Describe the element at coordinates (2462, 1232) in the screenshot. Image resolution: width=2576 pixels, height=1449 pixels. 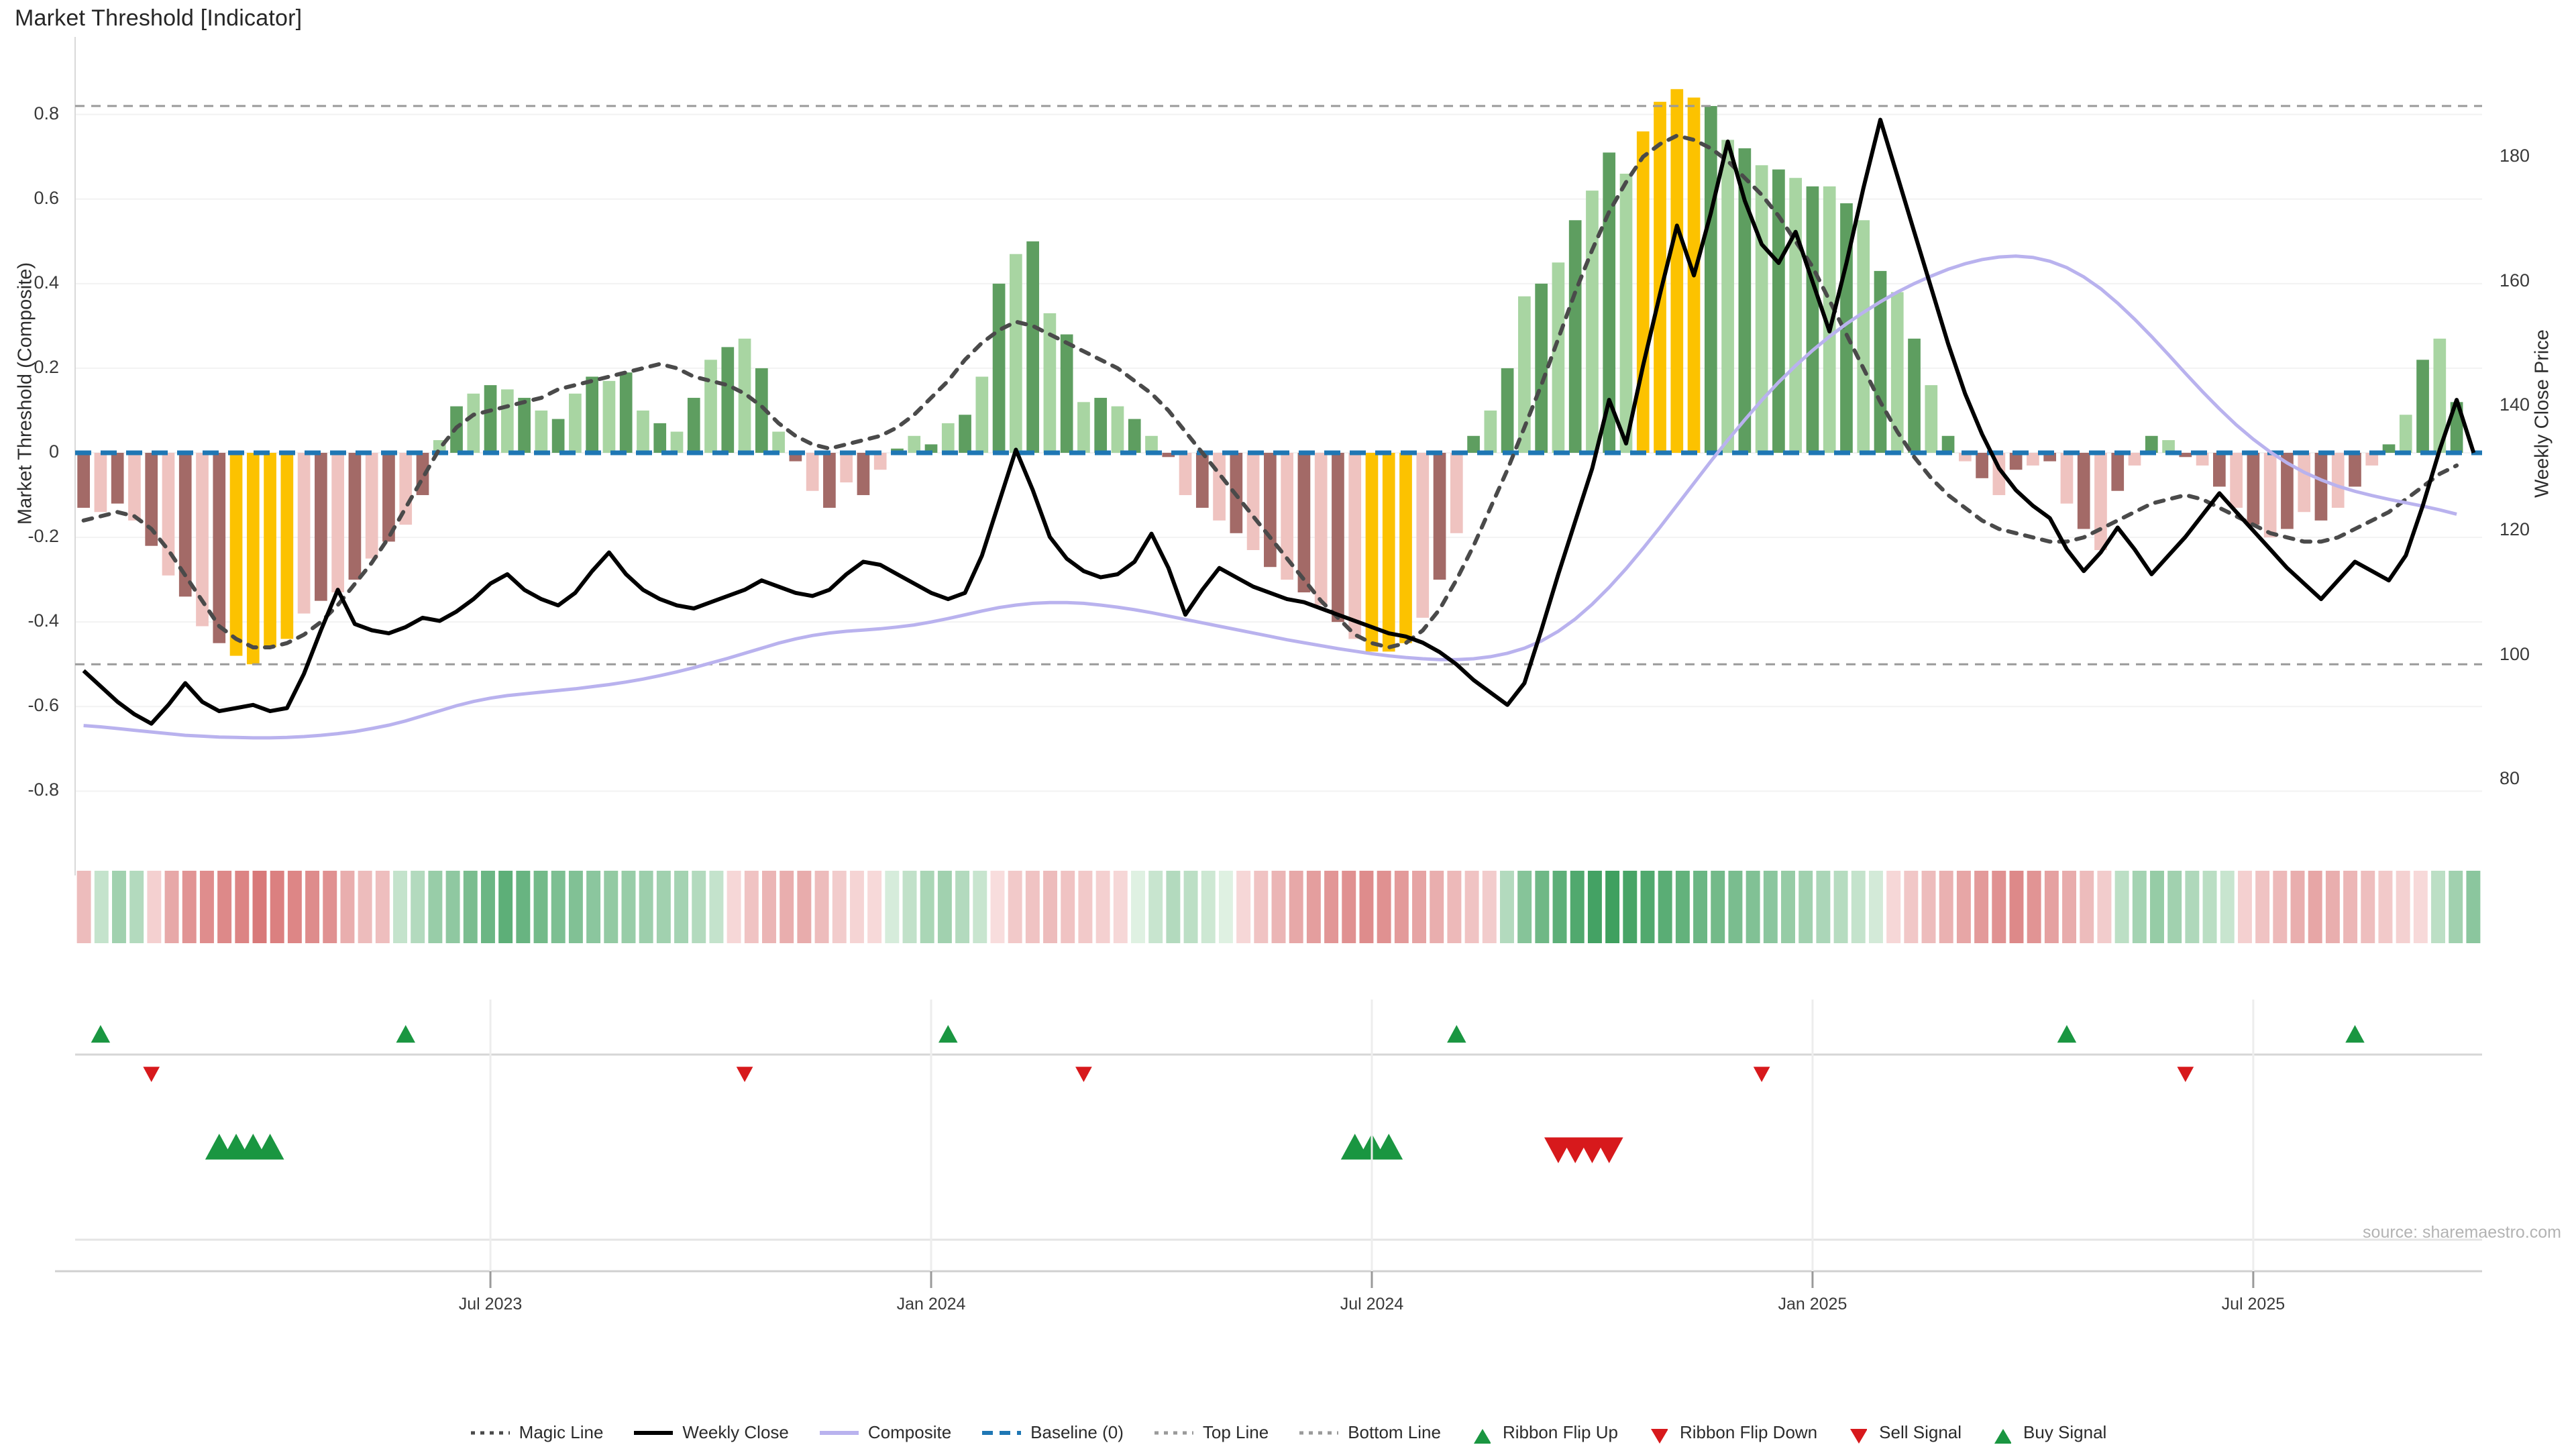
I see `source-attribution: source: sharemaestro.com` at that location.